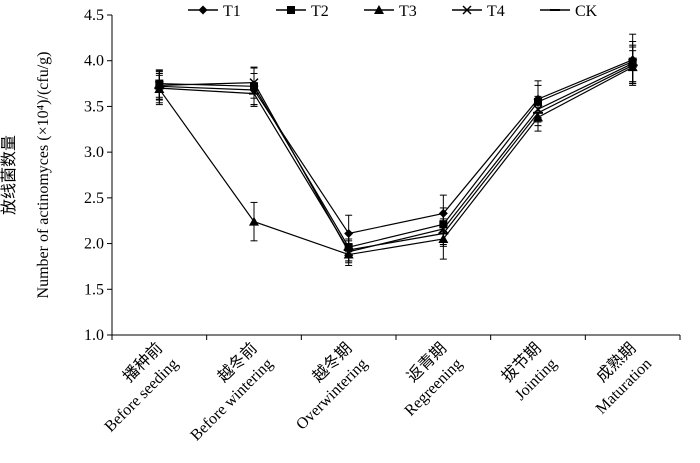 The height and width of the screenshot is (463, 700). Describe the element at coordinates (94, 244) in the screenshot. I see `y-tick-label: 2.0` at that location.